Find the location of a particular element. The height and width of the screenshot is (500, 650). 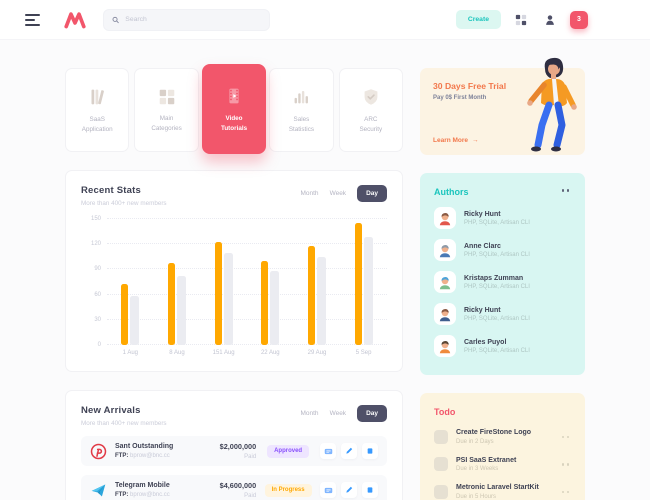

arrival-name: Sant Outstanding is located at coordinates (144, 447).